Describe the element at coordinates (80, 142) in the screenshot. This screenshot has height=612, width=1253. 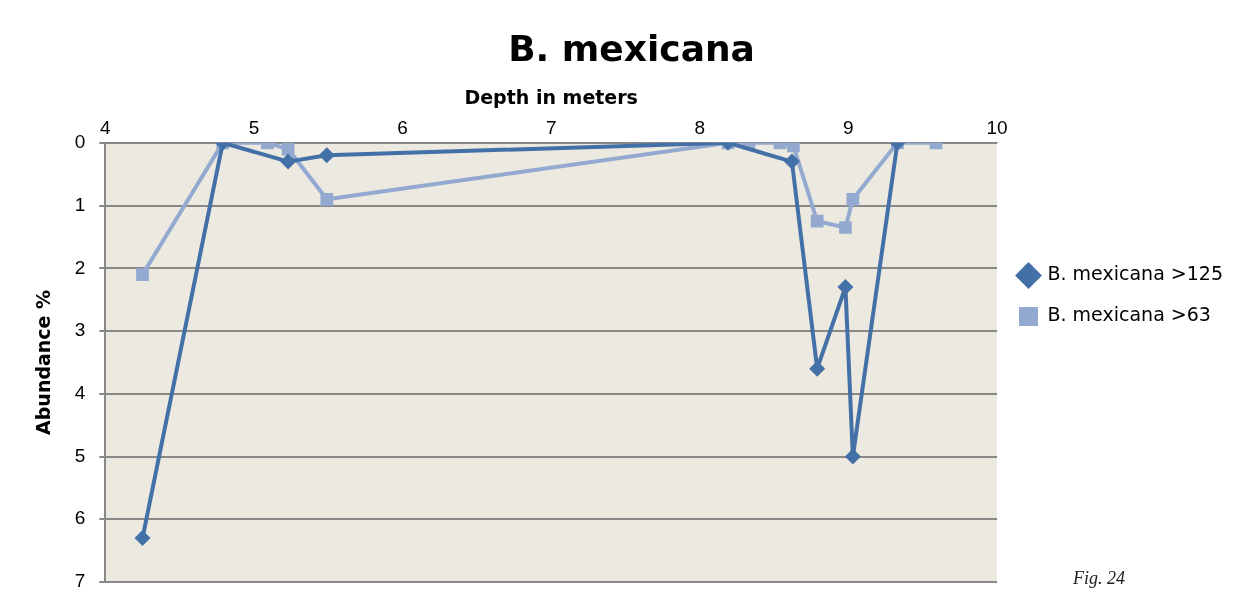
I see `y-tick-label: 0` at that location.